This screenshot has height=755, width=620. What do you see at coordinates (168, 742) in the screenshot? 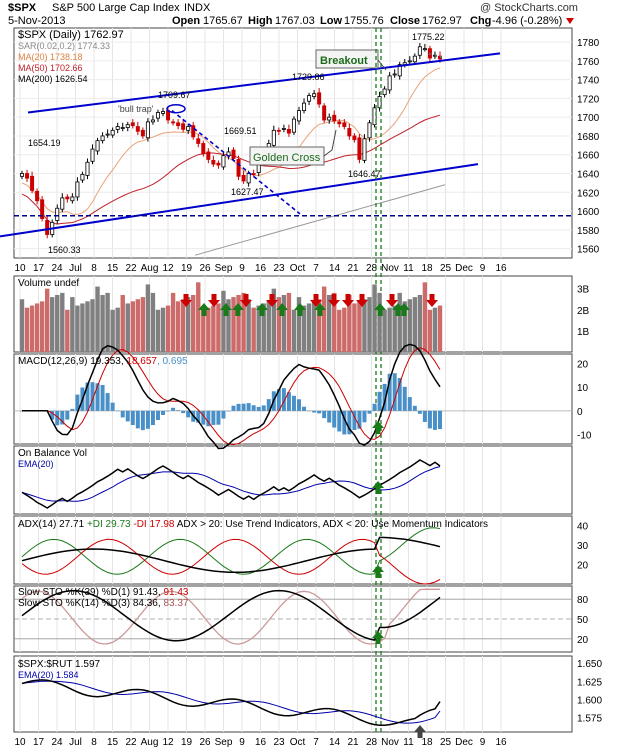
I see `x-tick-label-bottom: 12` at bounding box center [168, 742].